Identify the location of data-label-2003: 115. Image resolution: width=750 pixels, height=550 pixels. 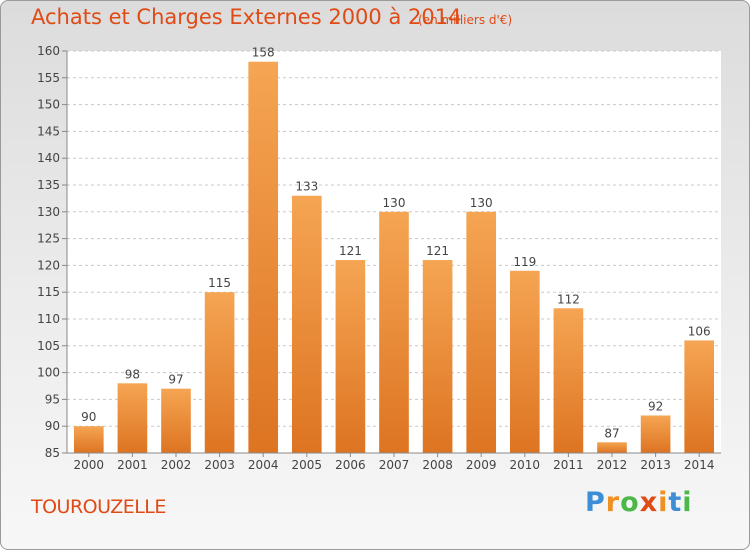
(219, 283).